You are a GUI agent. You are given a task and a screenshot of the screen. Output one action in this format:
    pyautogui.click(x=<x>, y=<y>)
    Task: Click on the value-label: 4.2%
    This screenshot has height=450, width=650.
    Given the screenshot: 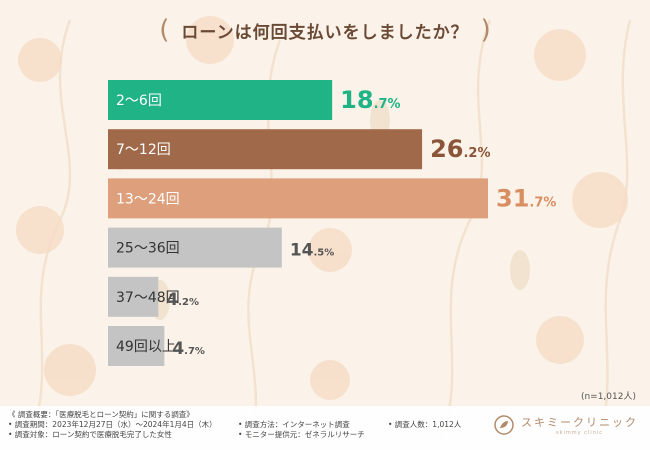 What is the action you would take?
    pyautogui.click(x=182, y=300)
    